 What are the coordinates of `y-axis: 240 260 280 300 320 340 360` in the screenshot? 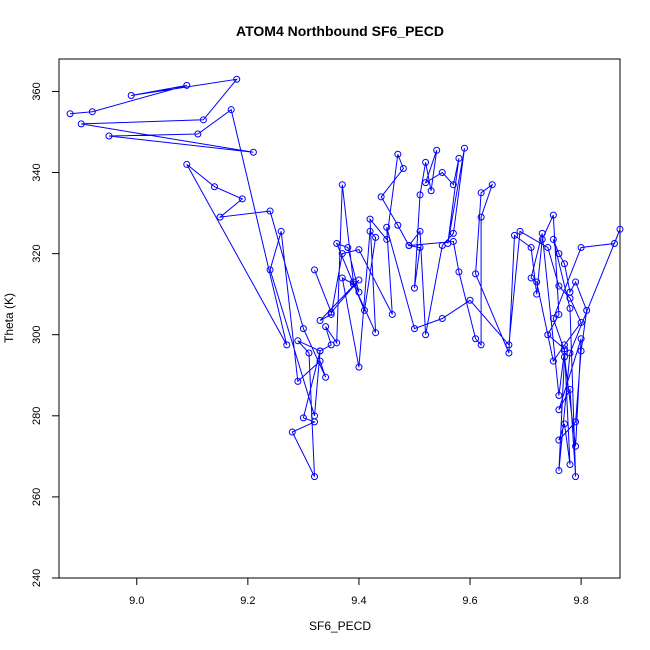 It's located at (45, 334).